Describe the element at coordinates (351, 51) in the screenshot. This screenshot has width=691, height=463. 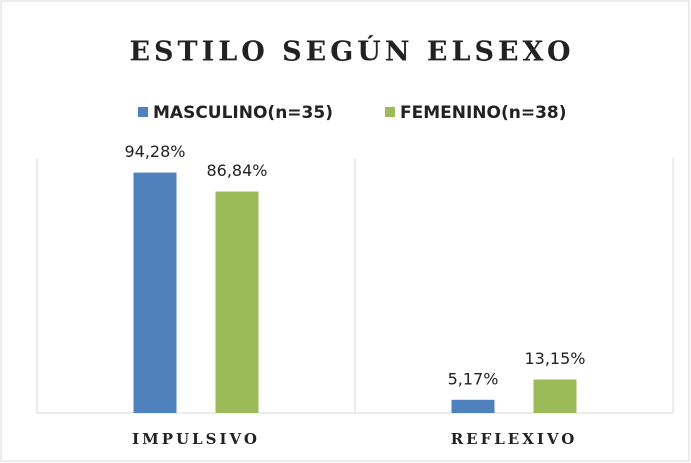
I see `chart-title: ESTILO SEGÚN ELSEXO` at that location.